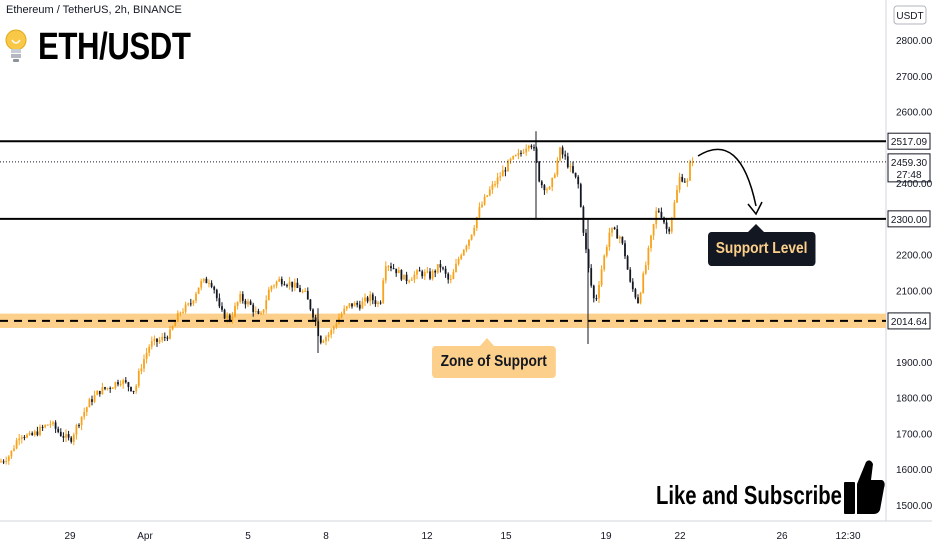 The height and width of the screenshot is (555, 932). I want to click on price-tick-label: 2800.00, so click(914, 41).